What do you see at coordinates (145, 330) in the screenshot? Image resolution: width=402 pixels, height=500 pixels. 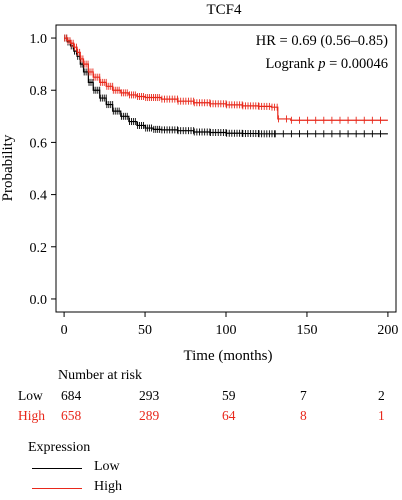 I see `x-tick-label: 50` at bounding box center [145, 330].